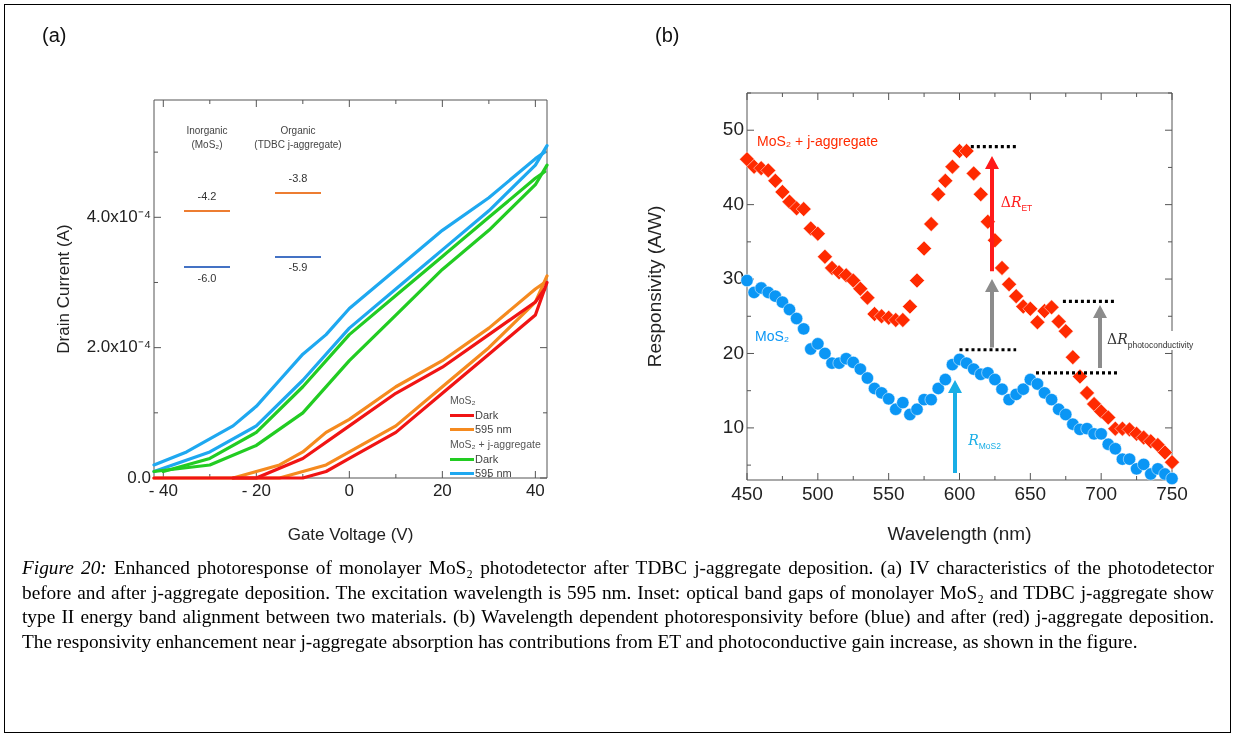  What do you see at coordinates (349, 490) in the screenshot?
I see `x-tick-label: 0` at bounding box center [349, 490].